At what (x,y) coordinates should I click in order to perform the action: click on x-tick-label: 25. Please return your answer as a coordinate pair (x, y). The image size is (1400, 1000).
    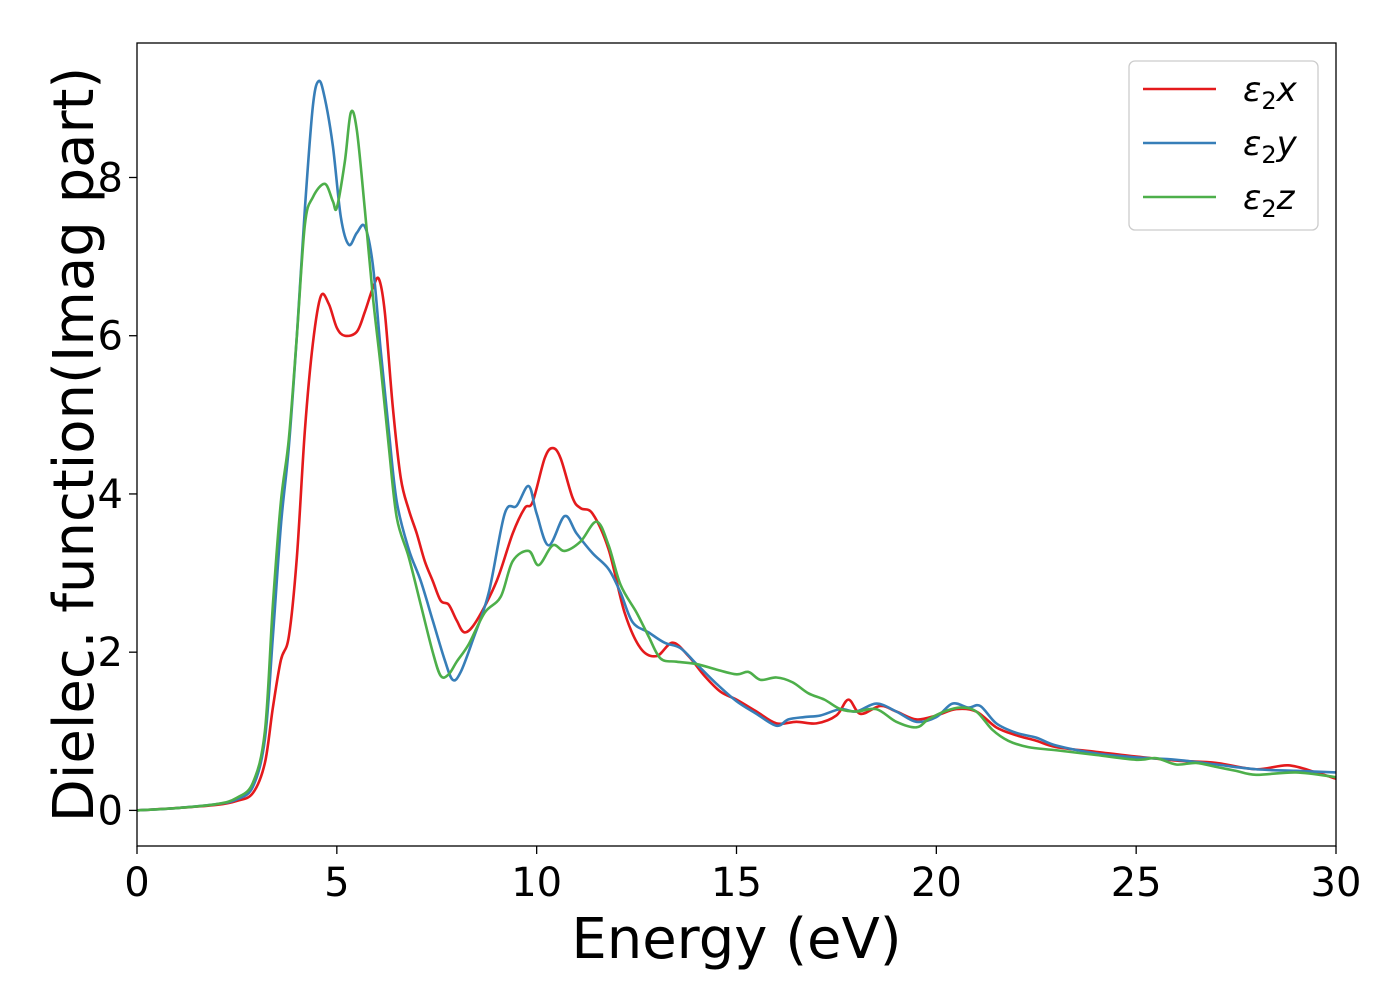
    Looking at the image, I should click on (1136, 883).